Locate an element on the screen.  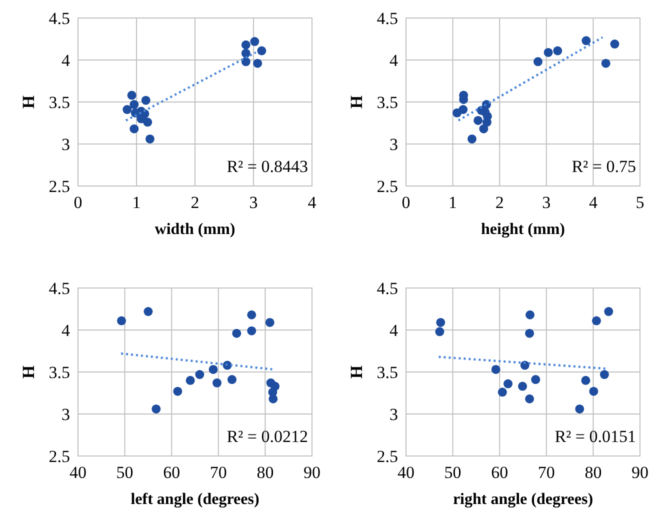
x-tick-label: 5 is located at coordinates (640, 202).